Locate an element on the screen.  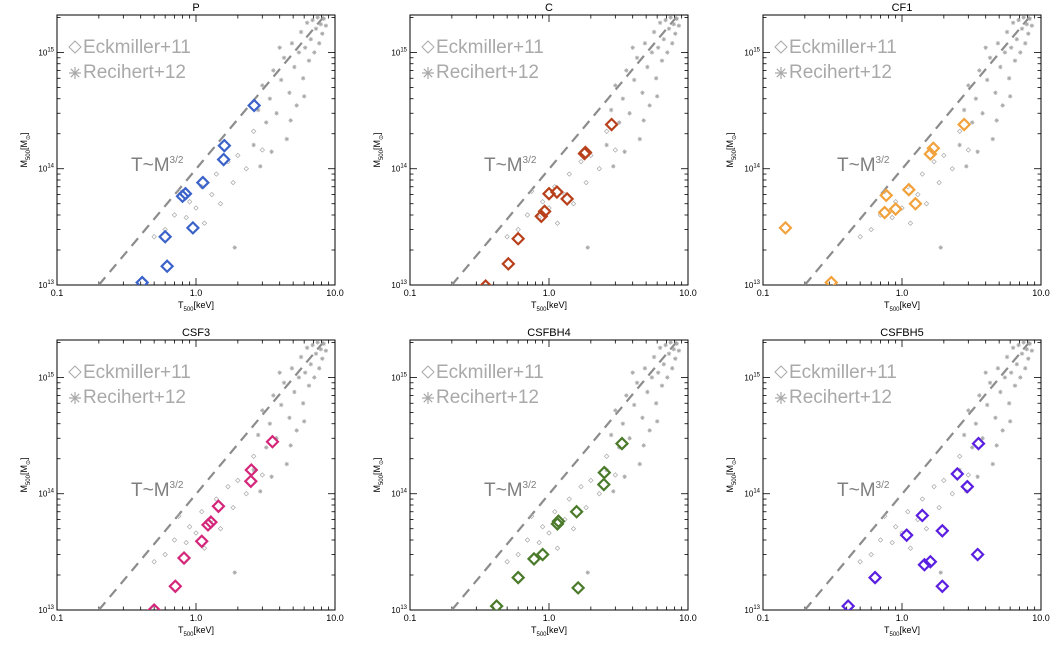
legend-entry-eckmiller: Eckmiller+11 is located at coordinates (137, 47).